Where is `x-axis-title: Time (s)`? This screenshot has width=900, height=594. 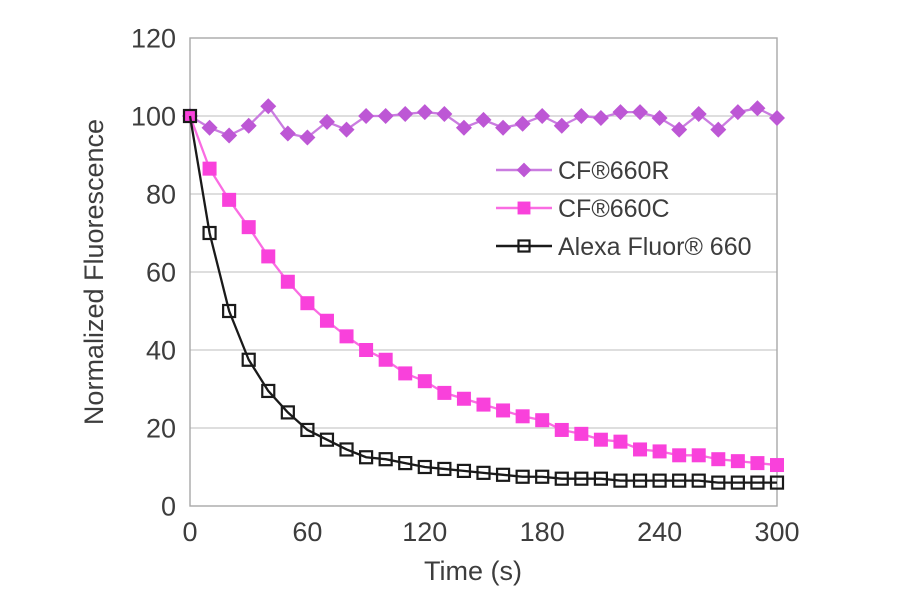
x-axis-title: Time (s) is located at coordinates (473, 571).